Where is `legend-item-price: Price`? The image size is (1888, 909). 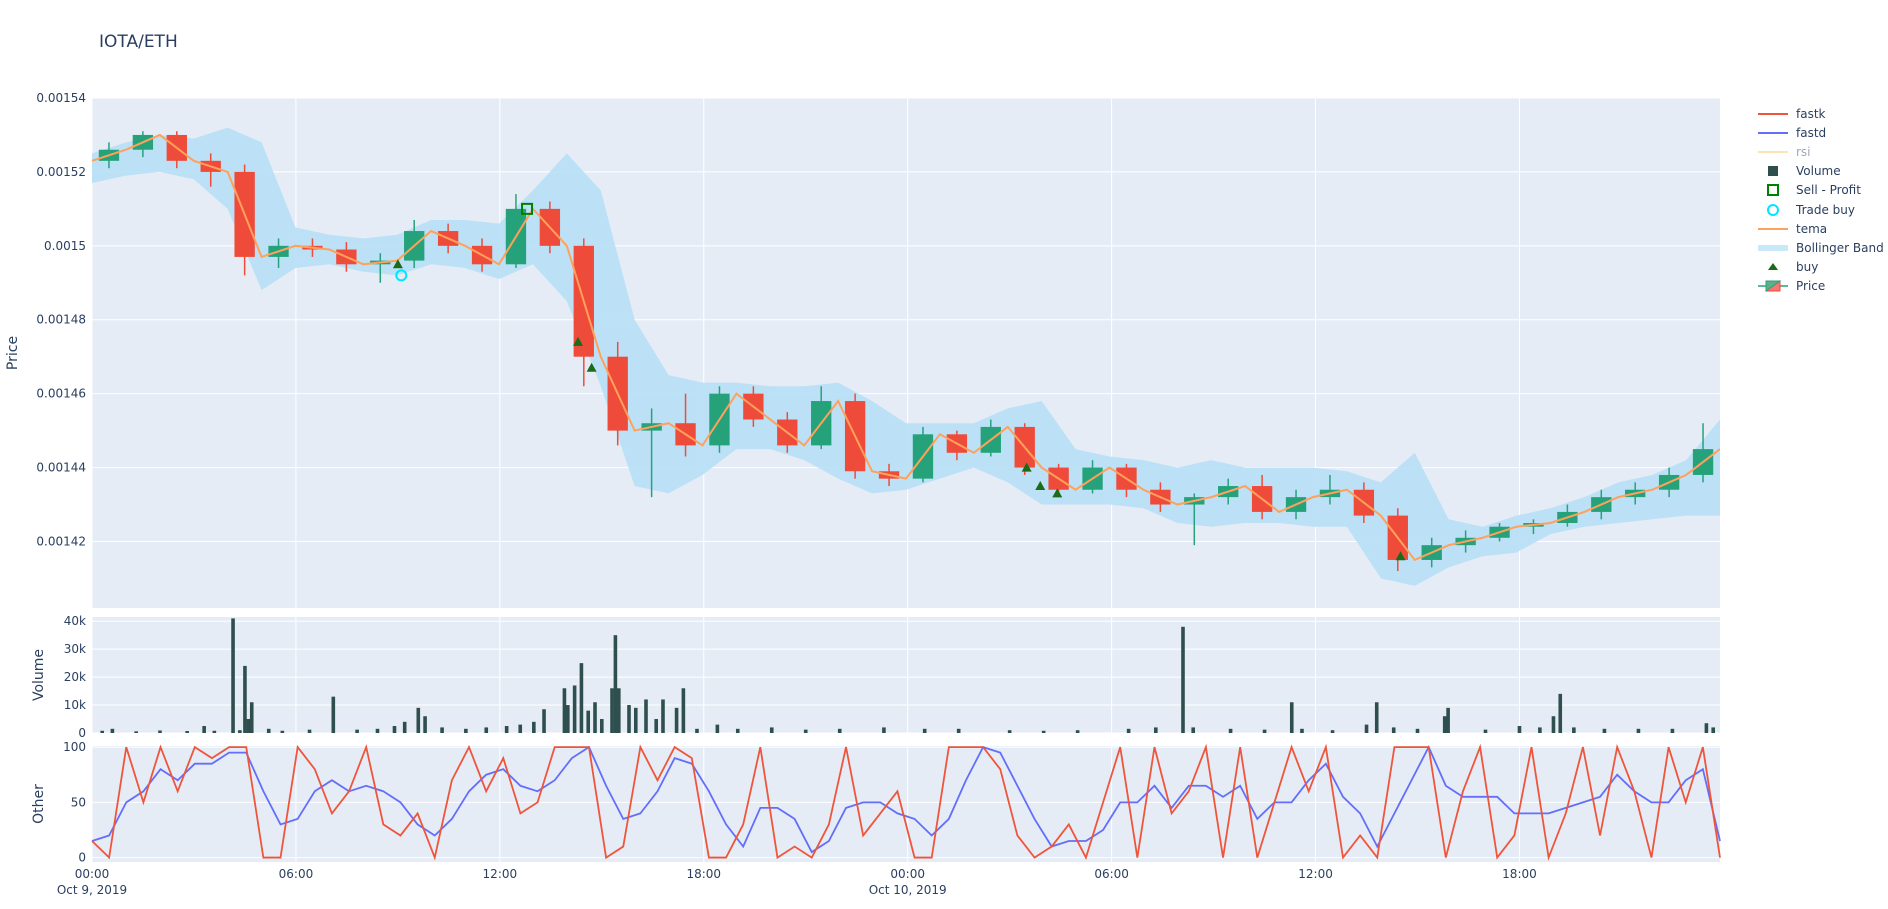
legend-item-price: Price is located at coordinates (1820, 286).